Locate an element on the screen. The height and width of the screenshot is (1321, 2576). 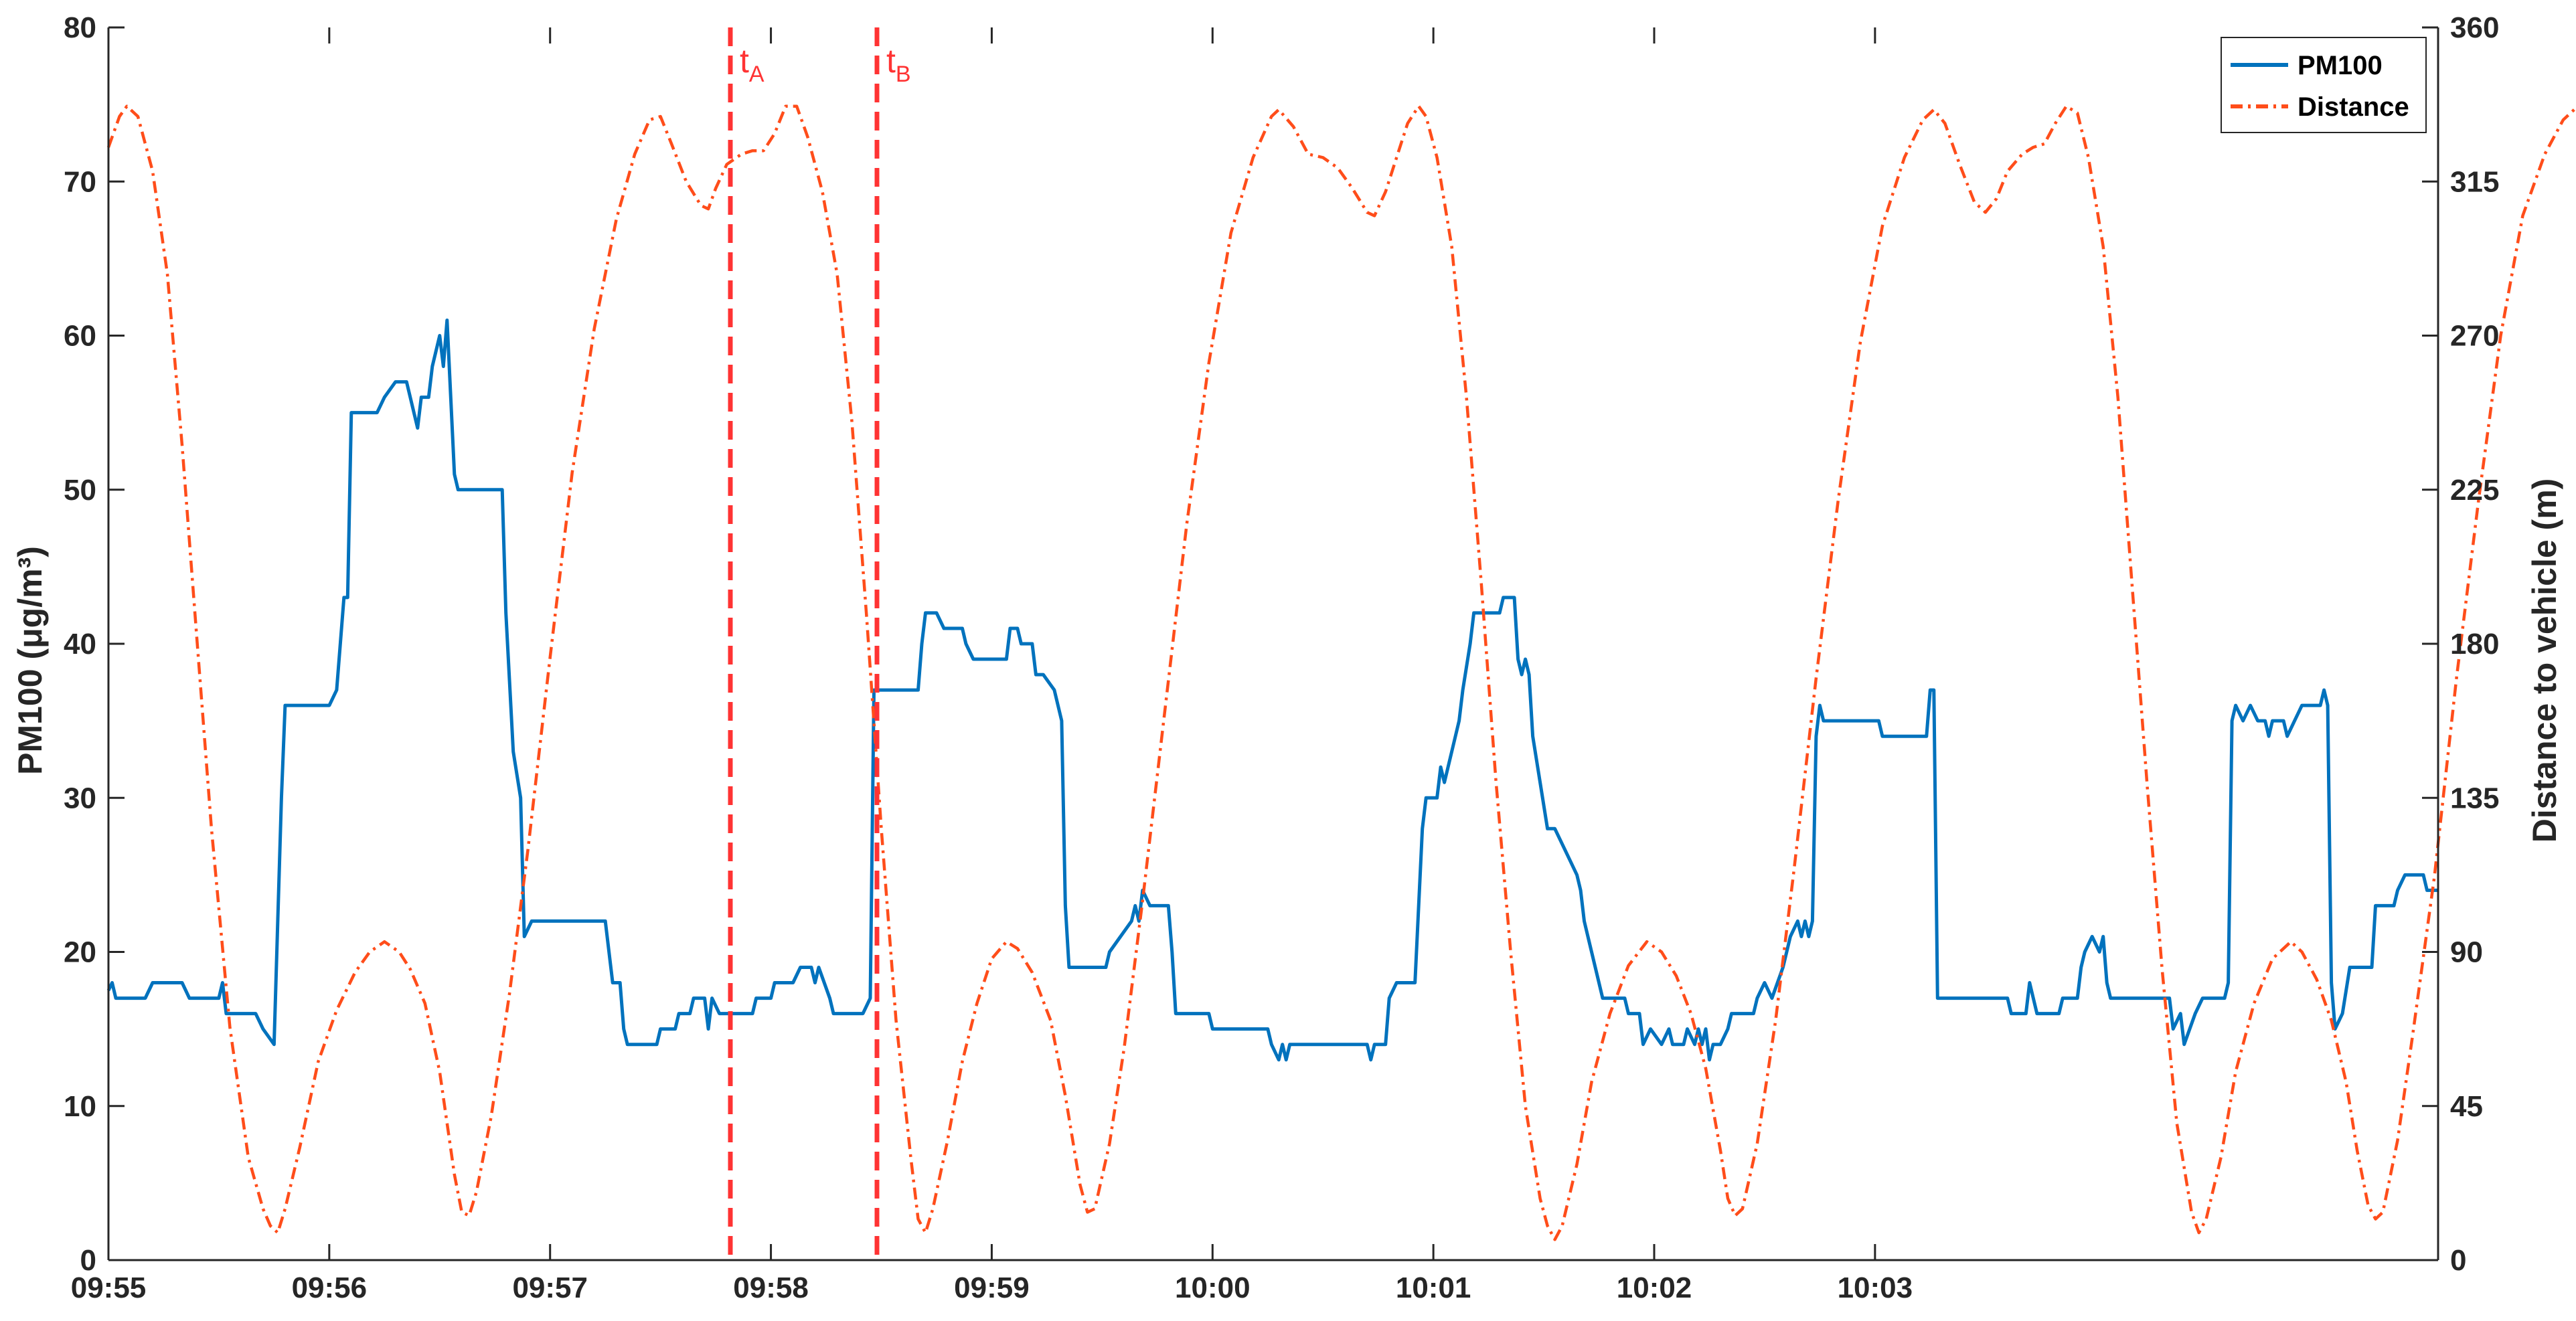
y-tick-label-left-60: 60 is located at coordinates (80, 336).